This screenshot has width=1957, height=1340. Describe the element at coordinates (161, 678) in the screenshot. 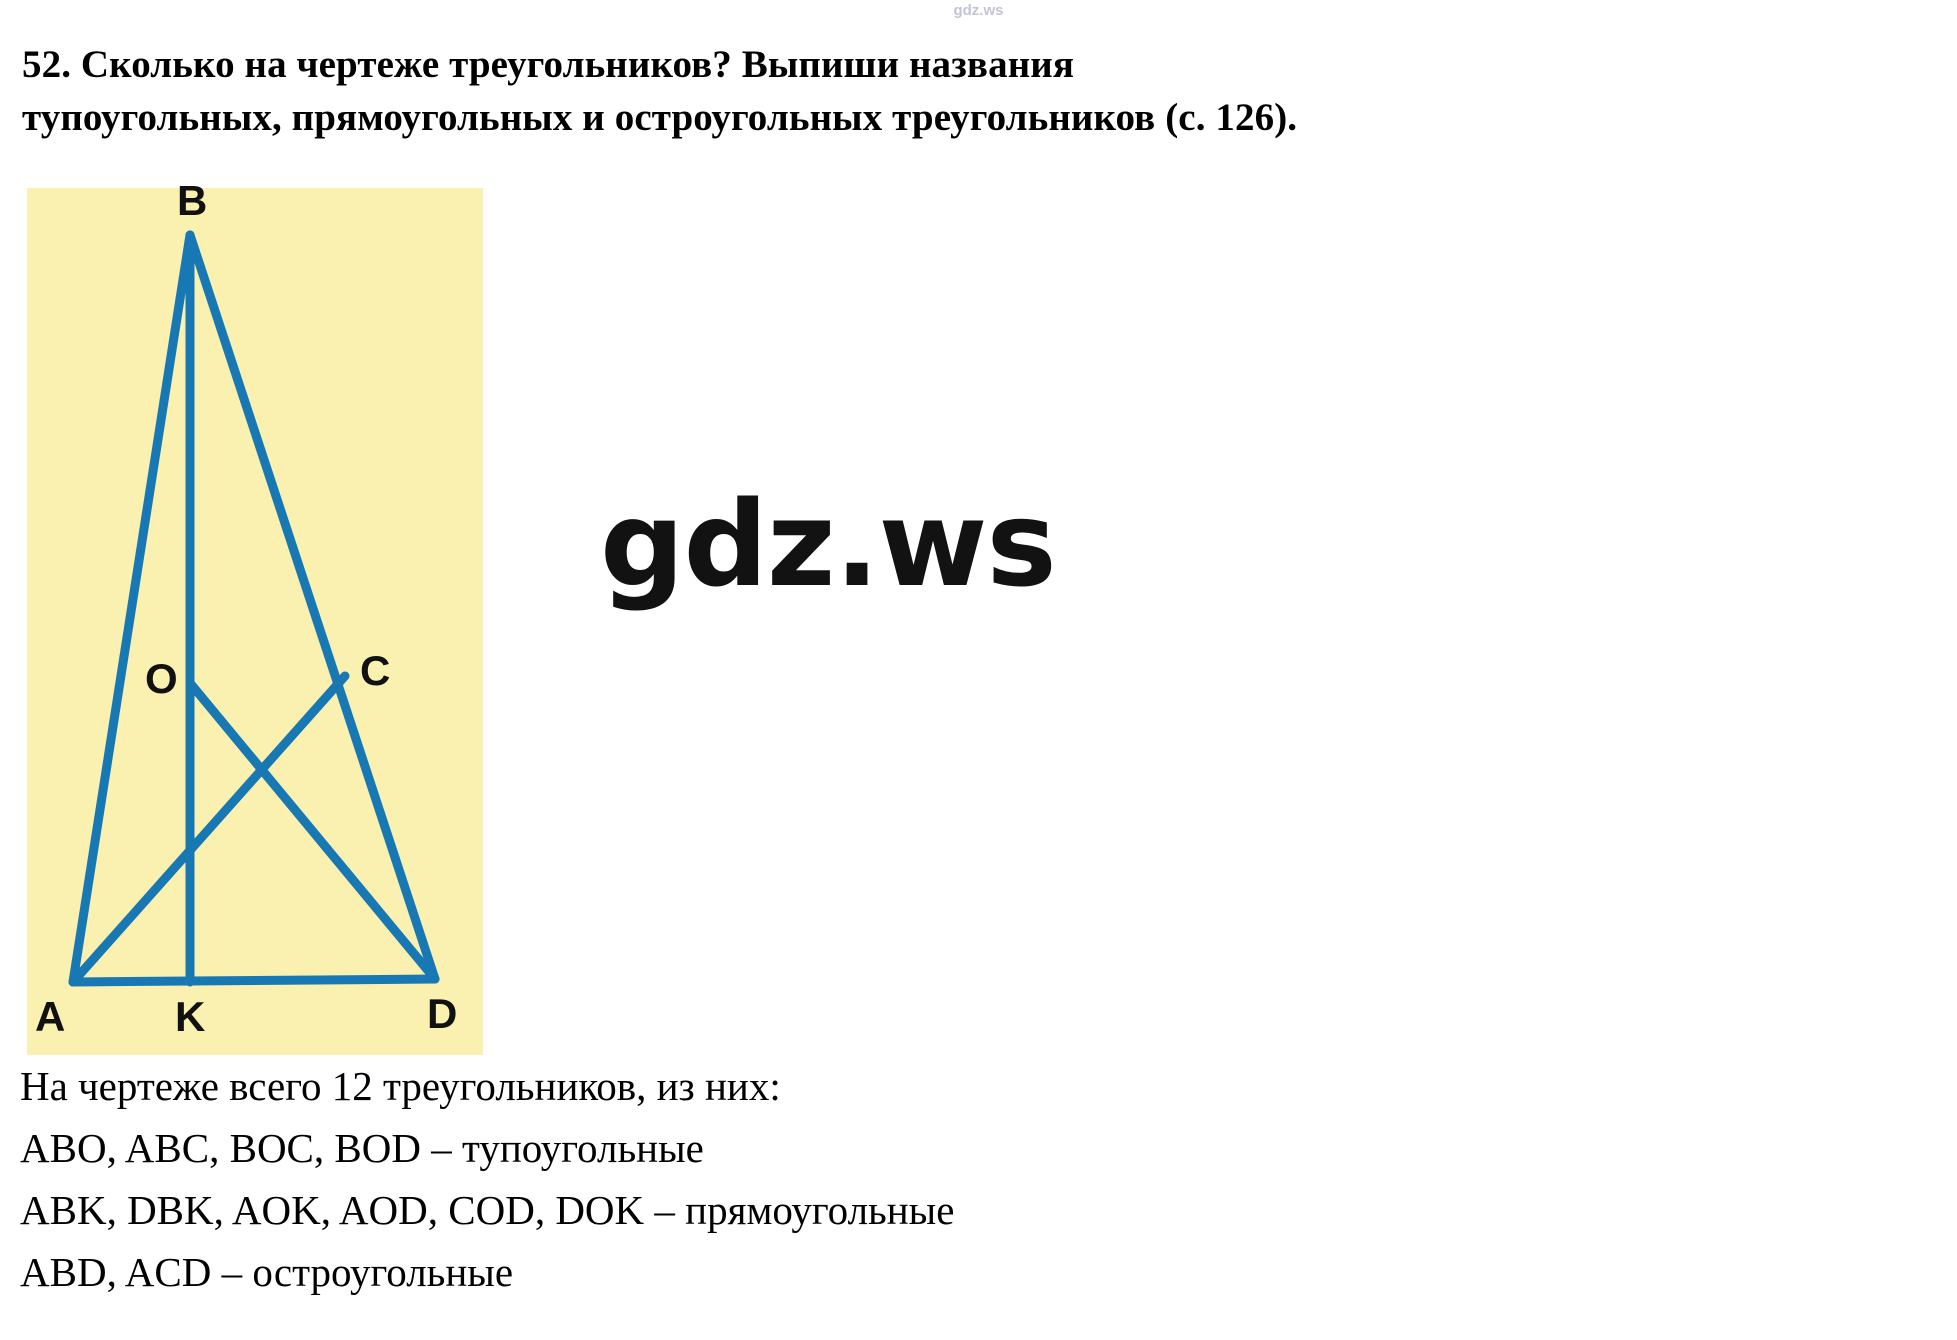

I see `vertex-label-o: O` at that location.